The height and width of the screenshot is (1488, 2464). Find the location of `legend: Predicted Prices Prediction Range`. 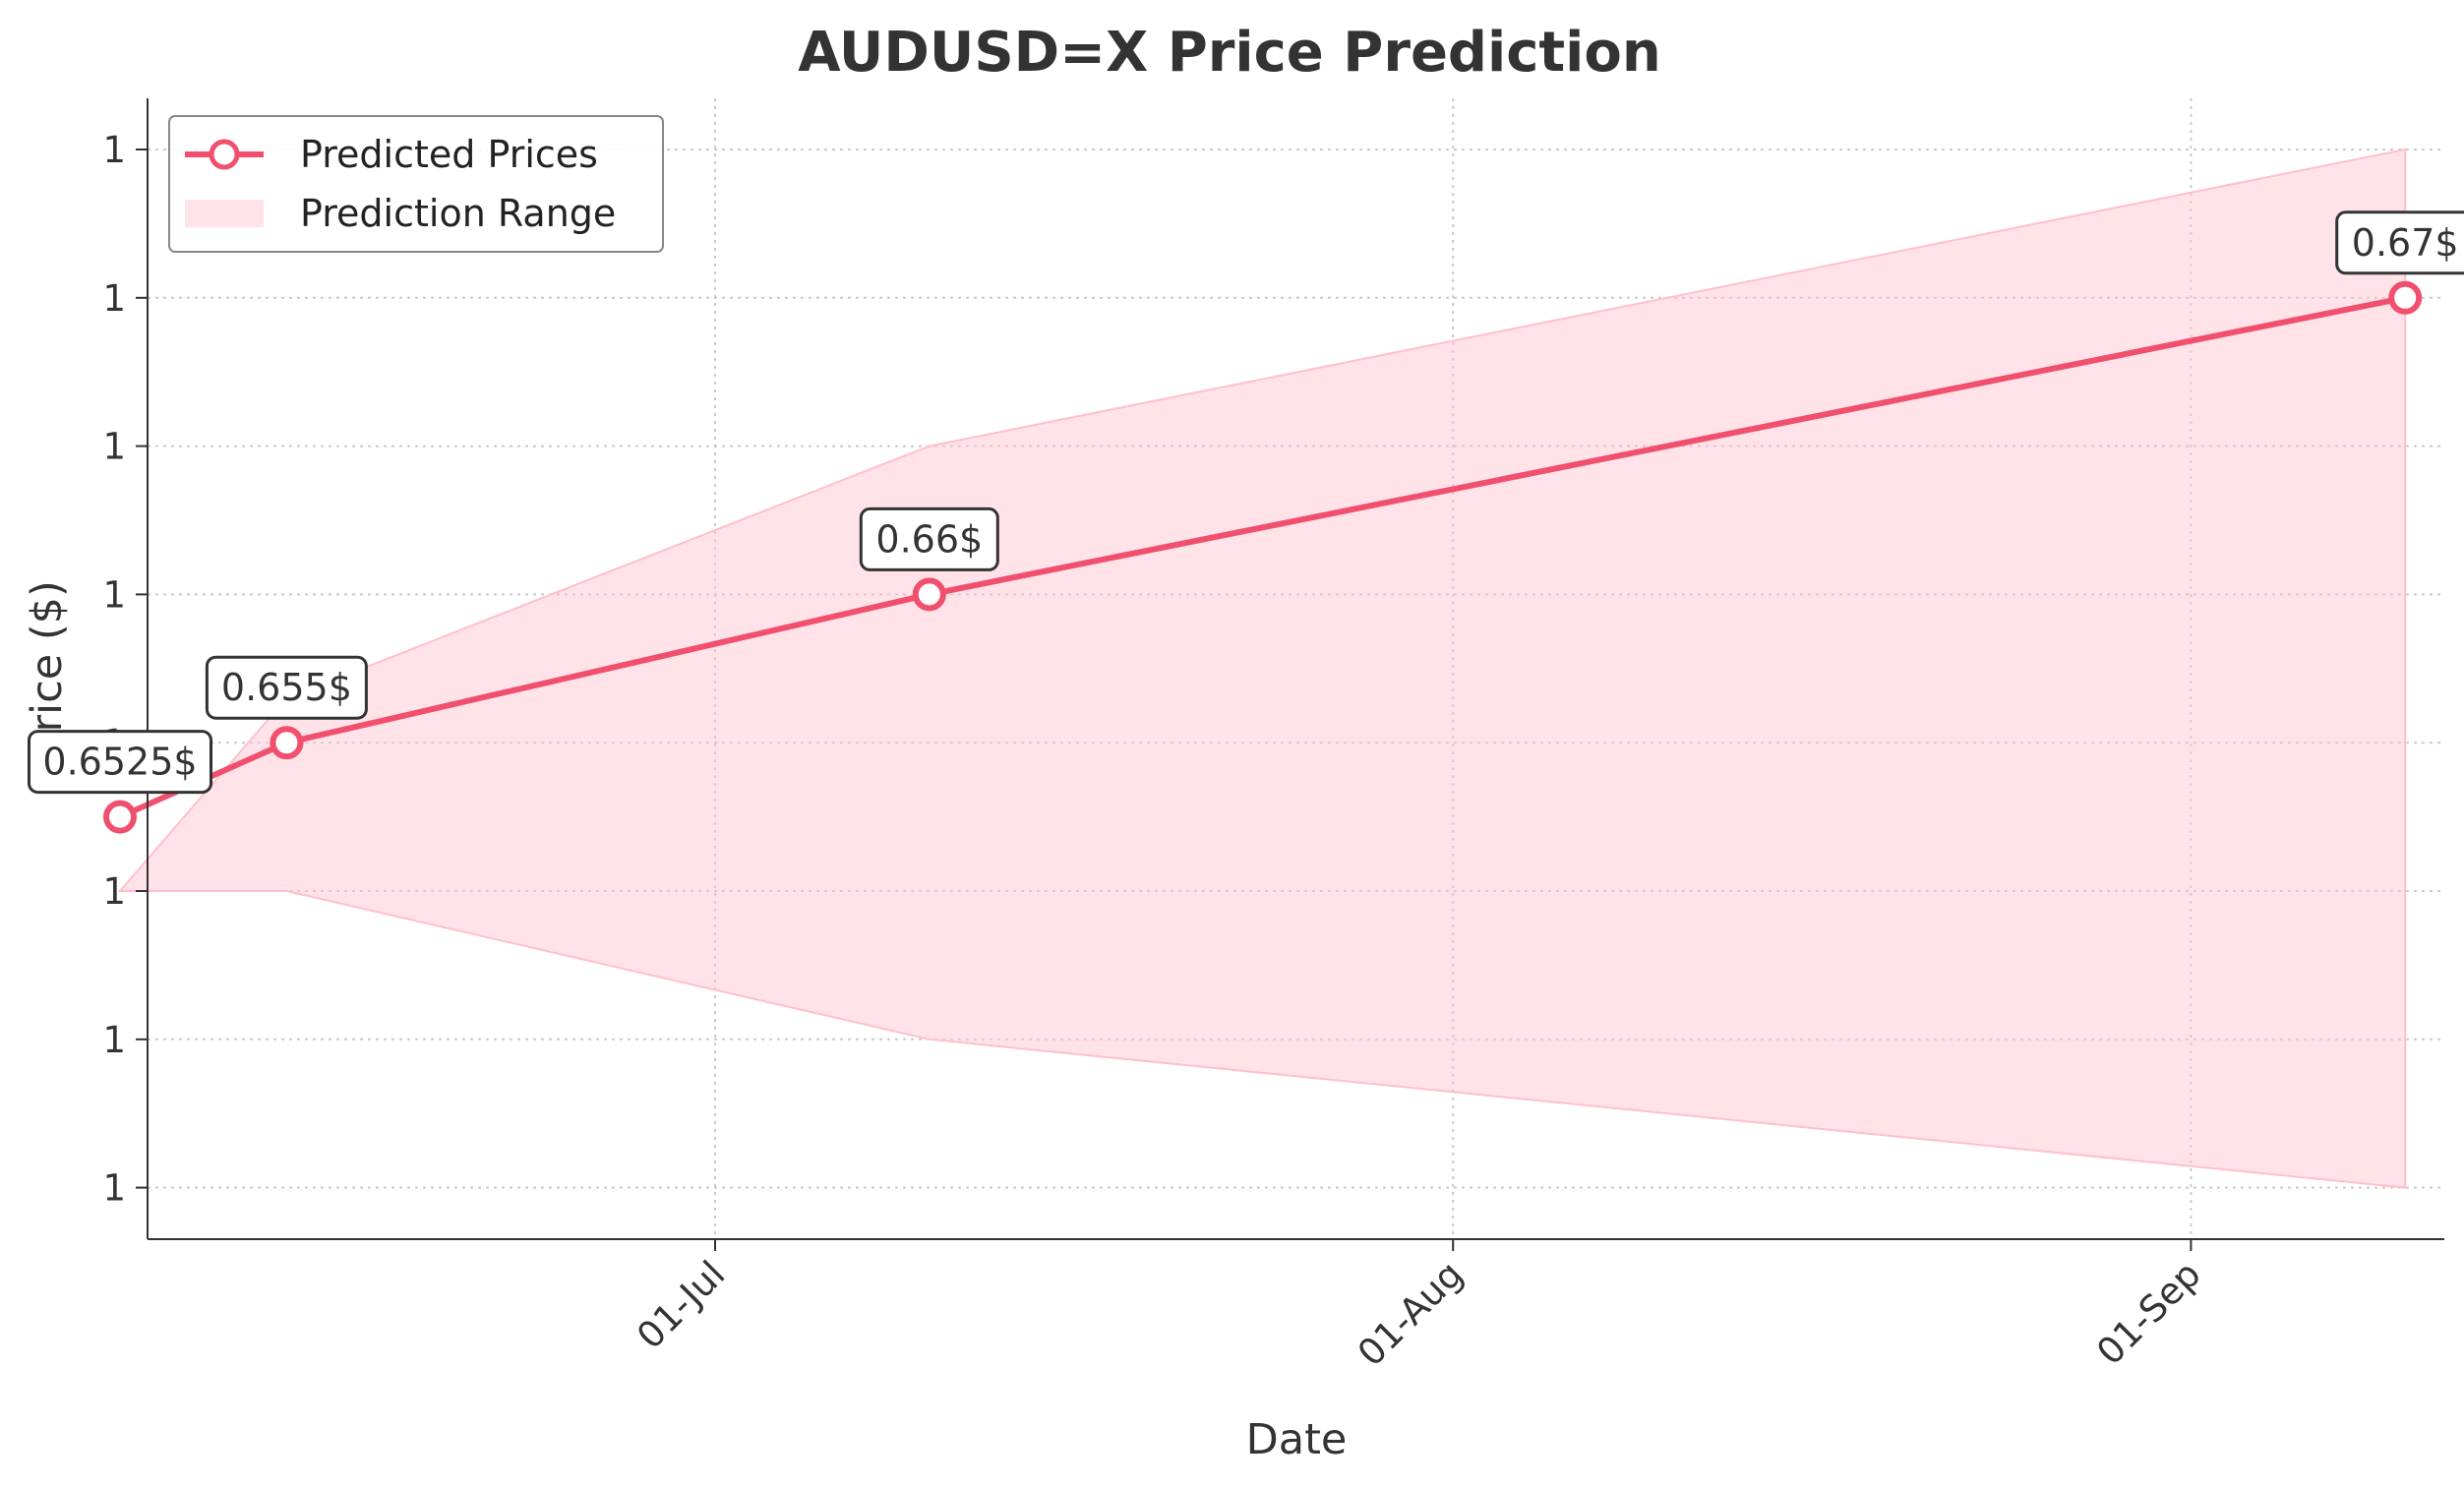

legend: Predicted Prices Prediction Range is located at coordinates (416, 184).